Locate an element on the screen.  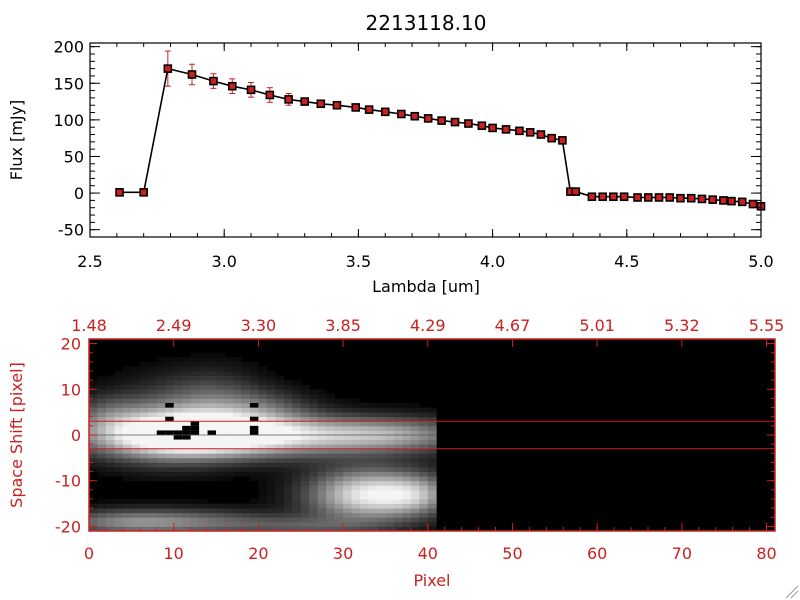
resize-grip-icon is located at coordinates (792, 592).